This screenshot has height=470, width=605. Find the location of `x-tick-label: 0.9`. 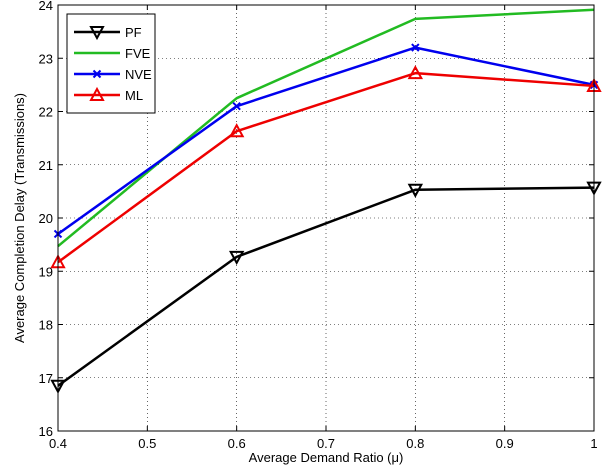

x-tick-label: 0.9 is located at coordinates (505, 443).